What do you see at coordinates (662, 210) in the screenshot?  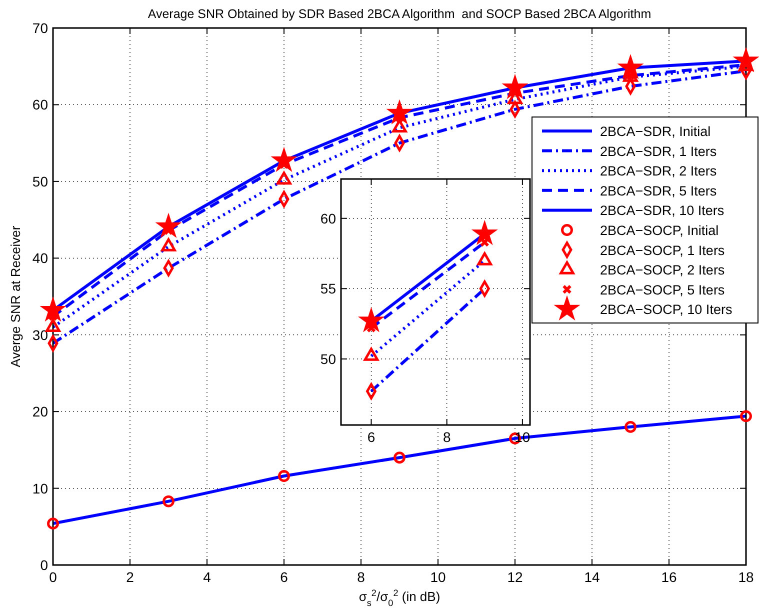 I see `legend-label: 2BCA−SDR, 10 Iters` at bounding box center [662, 210].